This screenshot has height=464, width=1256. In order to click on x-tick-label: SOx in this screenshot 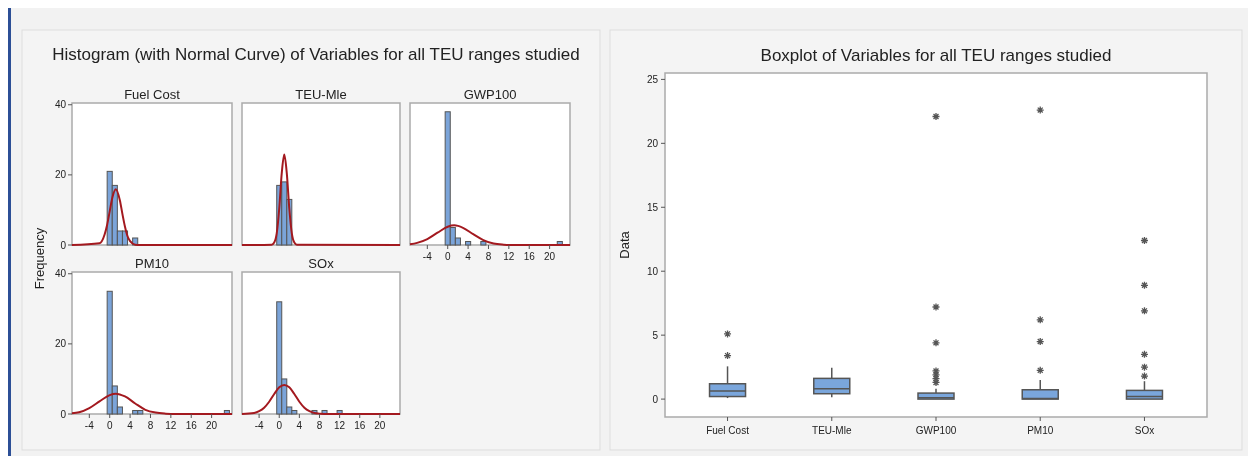, I will do `click(1144, 430)`.